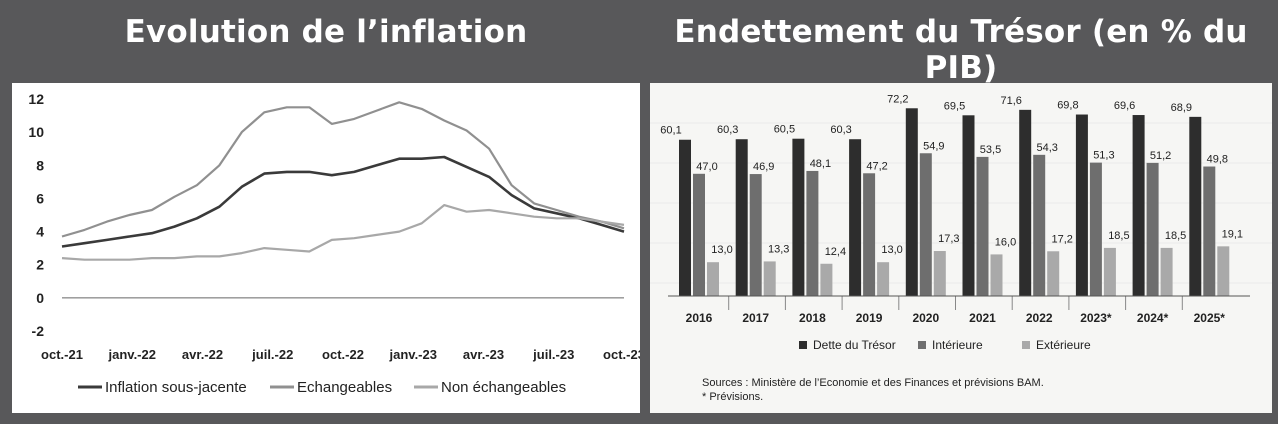  What do you see at coordinates (763, 167) in the screenshot?
I see `bar-value-label: 46,9` at bounding box center [763, 167].